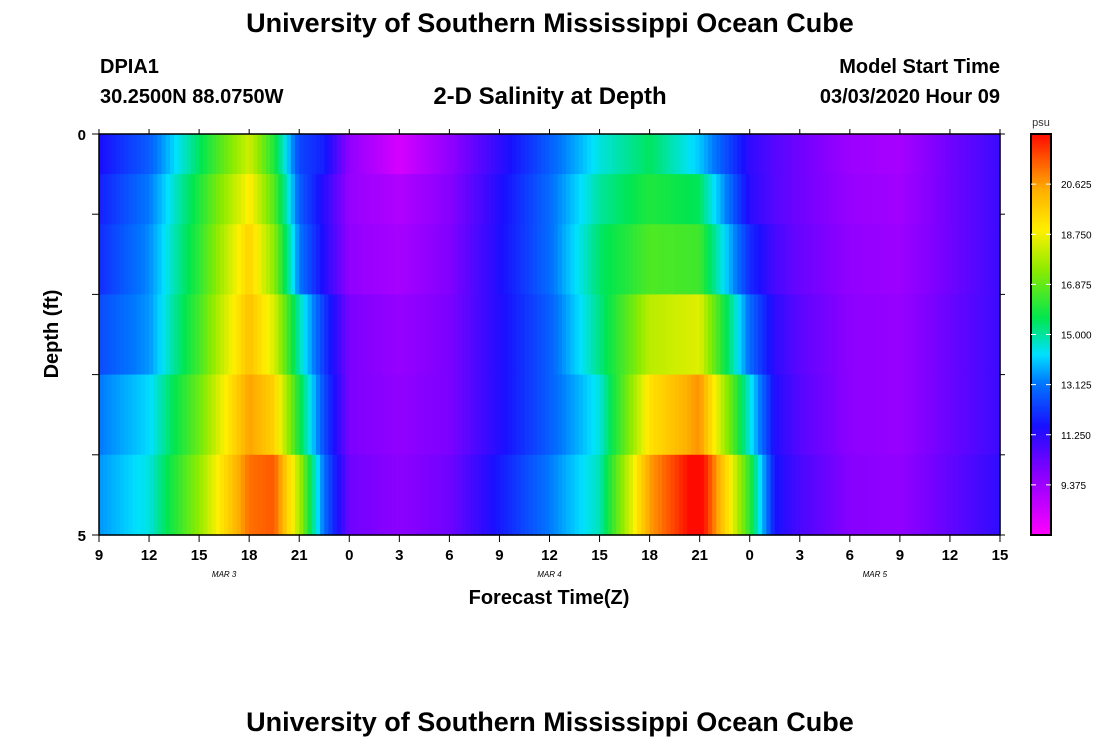 The image size is (1100, 750). Describe the element at coordinates (1076, 436) in the screenshot. I see `colorbar-tick-label: 11.250` at that location.